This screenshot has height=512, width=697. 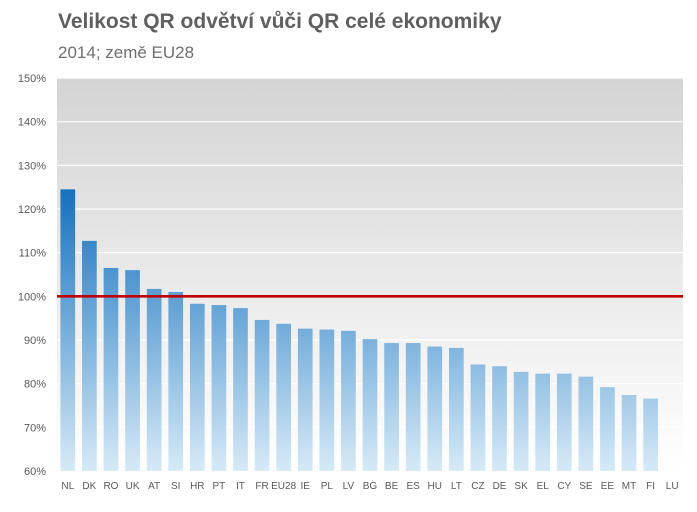 What do you see at coordinates (521, 421) in the screenshot?
I see `bar-sk` at bounding box center [521, 421].